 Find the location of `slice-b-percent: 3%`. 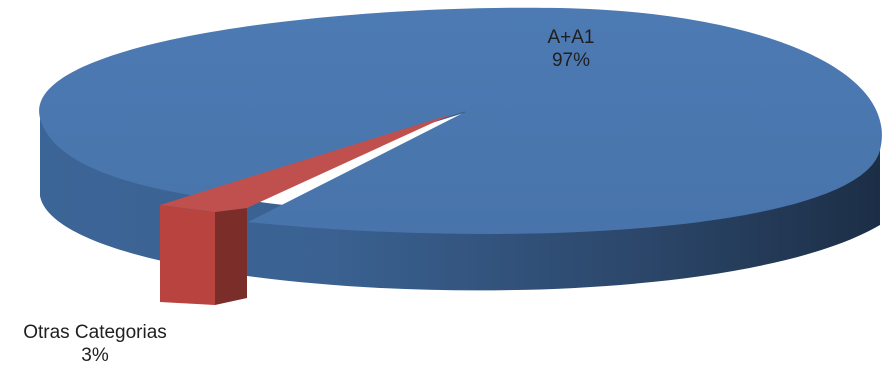

slice-b-percent: 3% is located at coordinates (95, 355).